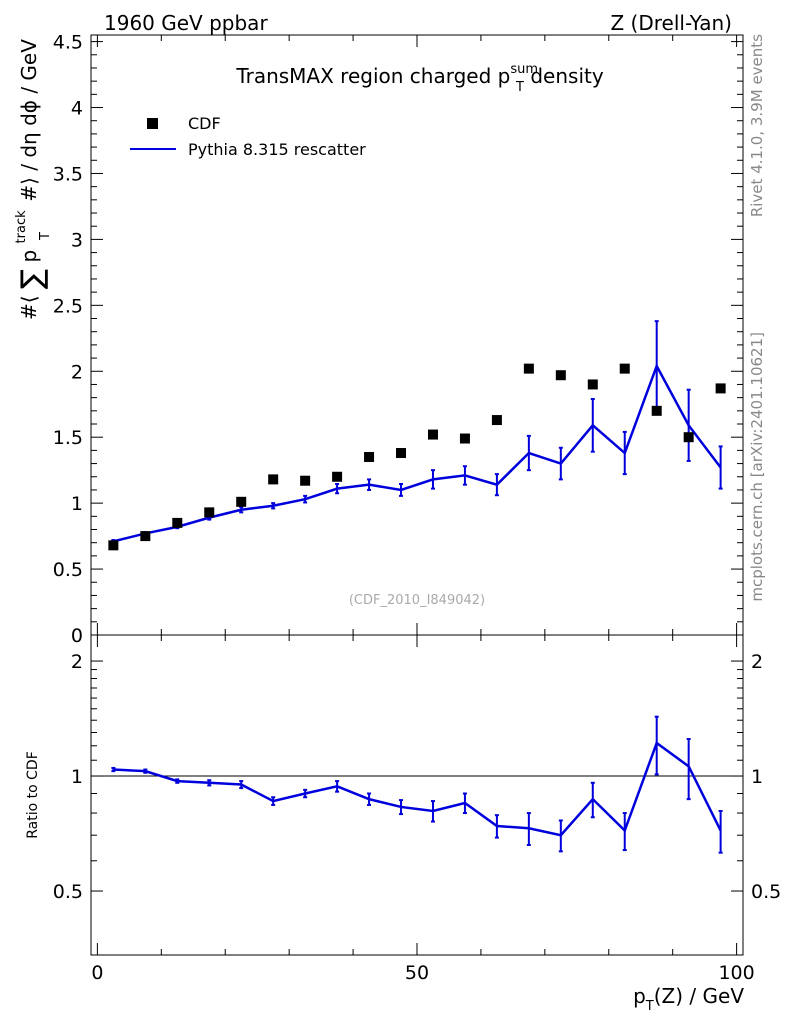 The height and width of the screenshot is (1024, 786). Describe the element at coordinates (77, 240) in the screenshot. I see `y-tick-label: 3` at that location.